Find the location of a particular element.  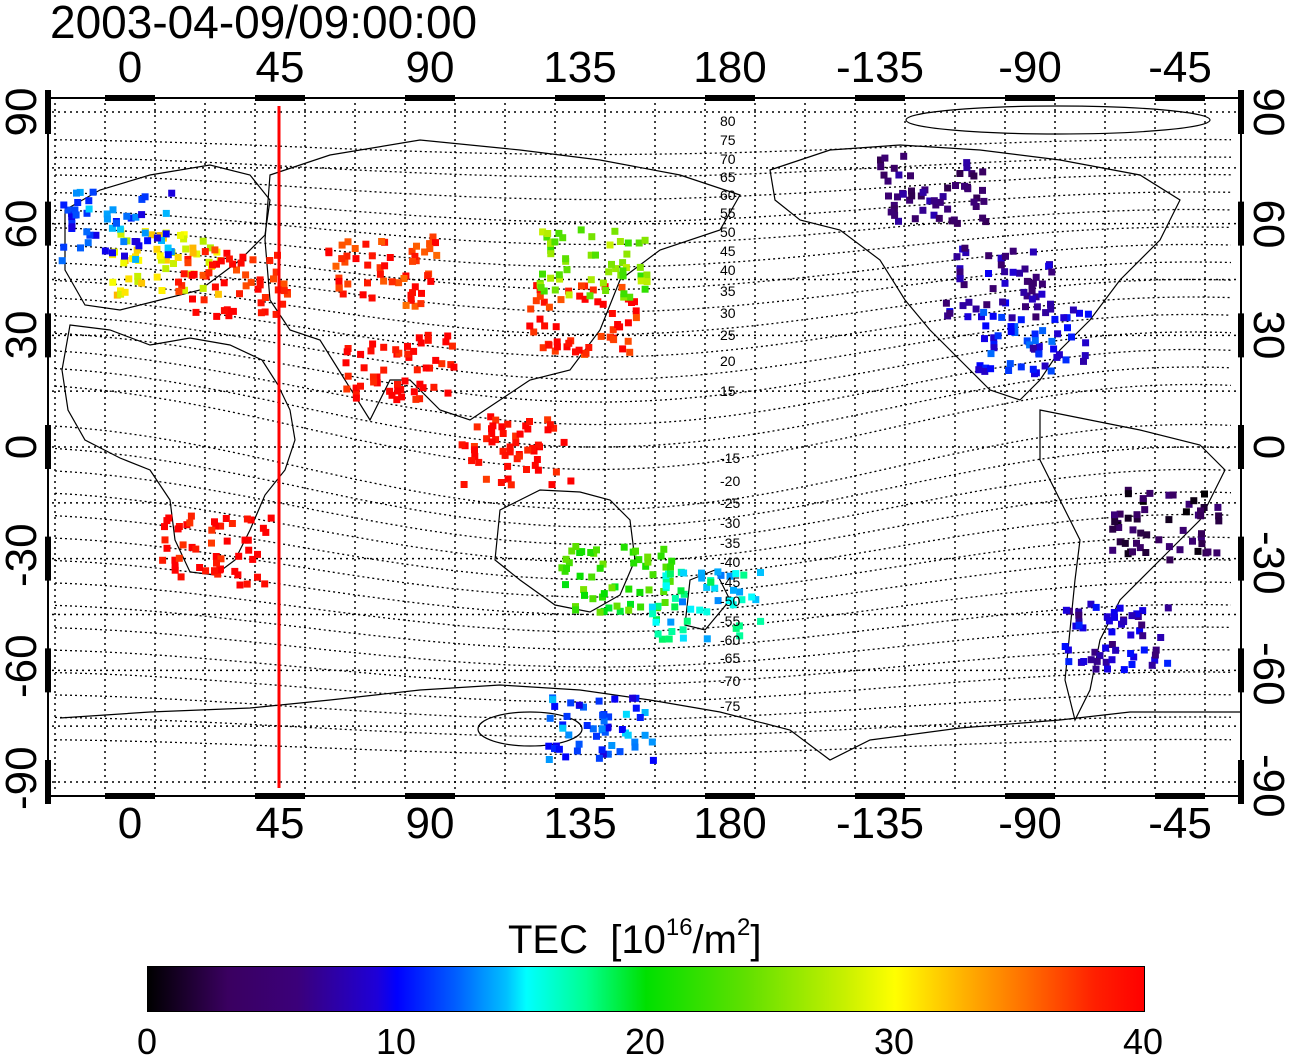

left-tick-label: 0 is located at coordinates (23, 447).